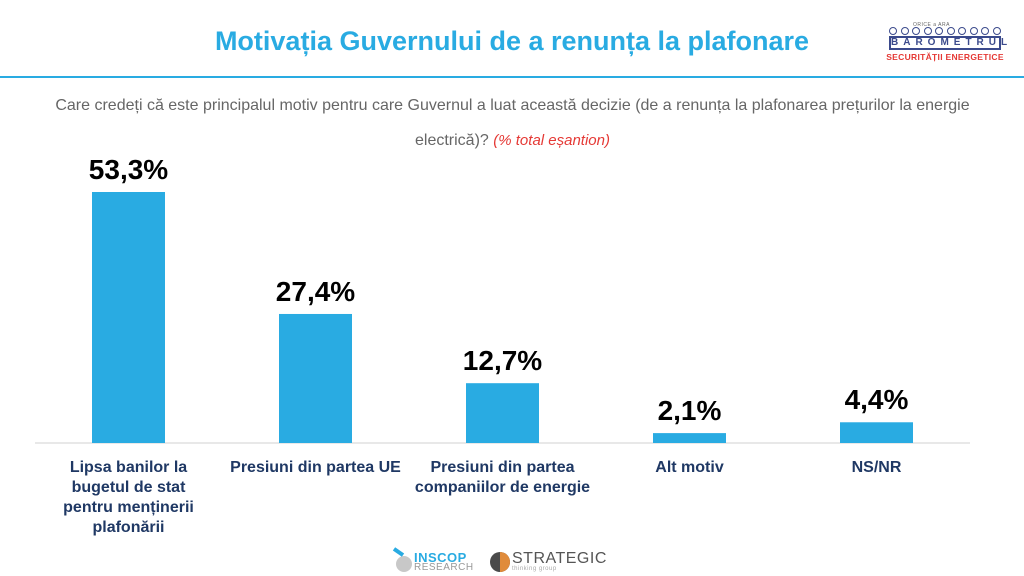 This screenshot has width=1024, height=576. Describe the element at coordinates (559, 558) in the screenshot. I see `strategic-name: STRATEGIC` at that location.